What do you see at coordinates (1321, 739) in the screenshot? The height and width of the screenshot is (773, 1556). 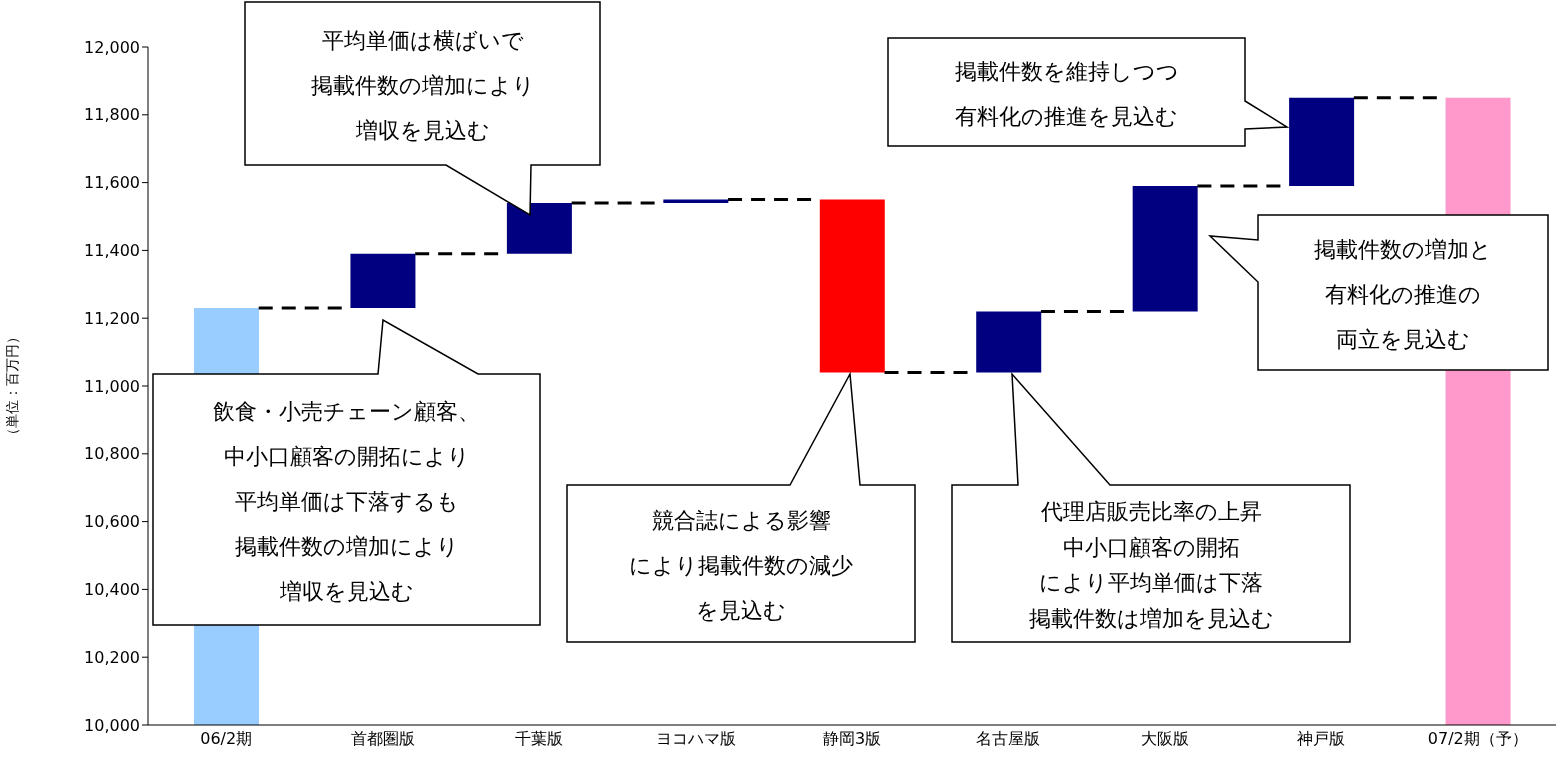 I see `x-tick-label: 神戸版` at bounding box center [1321, 739].